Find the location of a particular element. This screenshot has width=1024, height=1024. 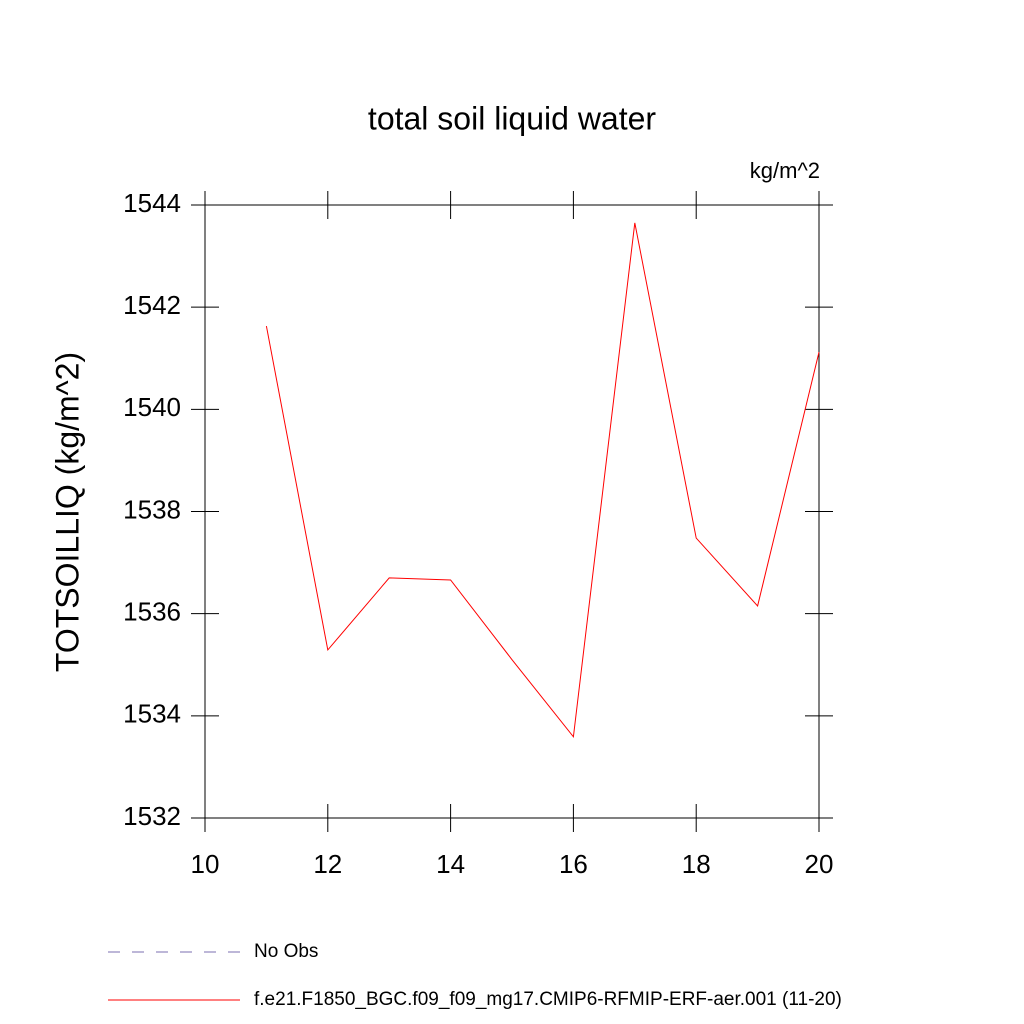

y-tick-label: 1542 is located at coordinates (152, 305).